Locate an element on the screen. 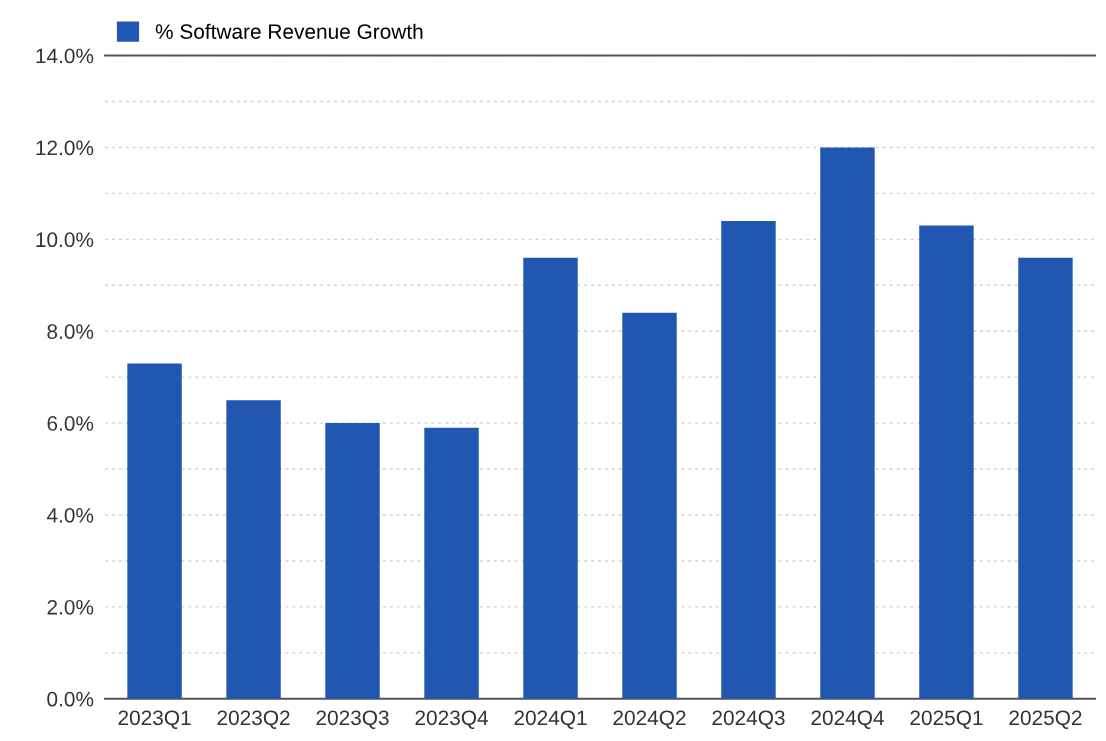  x-tick-label: 2023Q4 is located at coordinates (451, 719).